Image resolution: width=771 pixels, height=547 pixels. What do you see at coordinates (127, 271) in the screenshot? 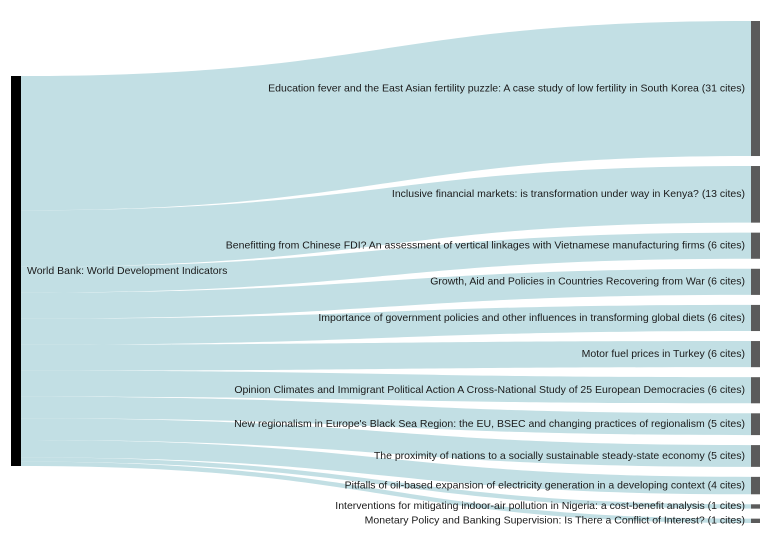
I see `source-label: World Bank: World Development Indicators` at bounding box center [127, 271].